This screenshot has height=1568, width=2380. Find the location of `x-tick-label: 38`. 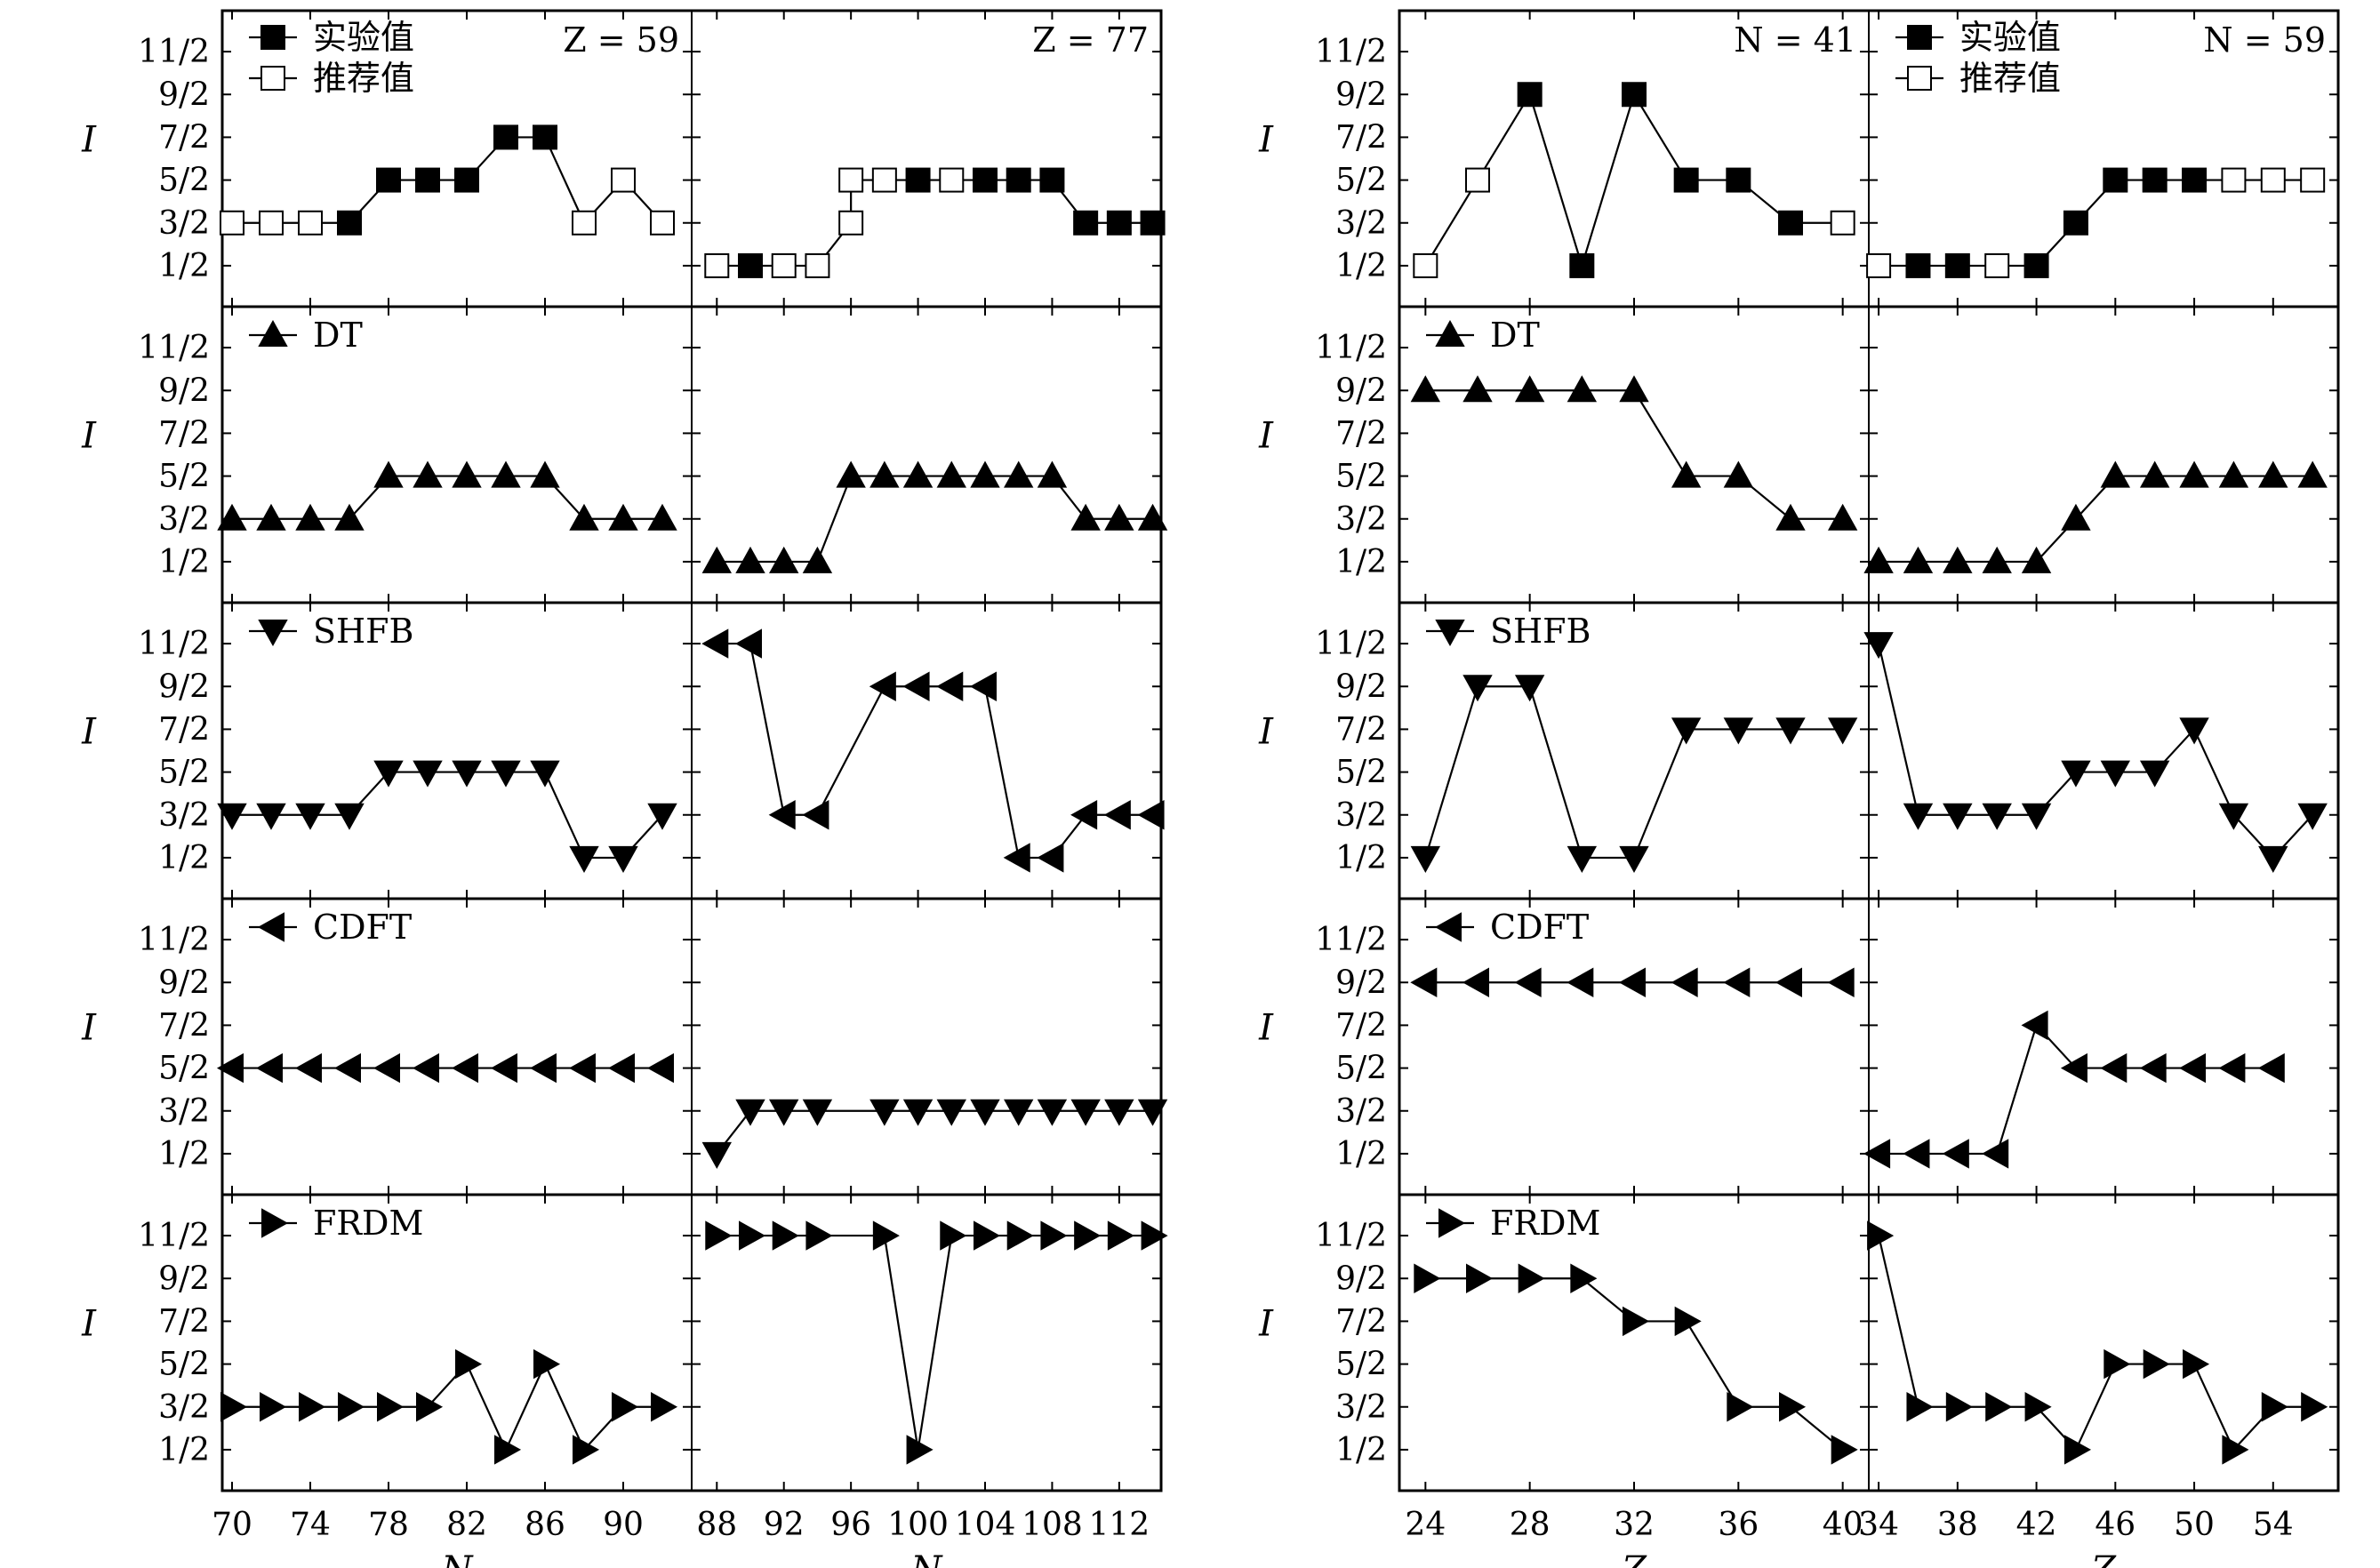

x-tick-label: 38 is located at coordinates (1957, 1525).